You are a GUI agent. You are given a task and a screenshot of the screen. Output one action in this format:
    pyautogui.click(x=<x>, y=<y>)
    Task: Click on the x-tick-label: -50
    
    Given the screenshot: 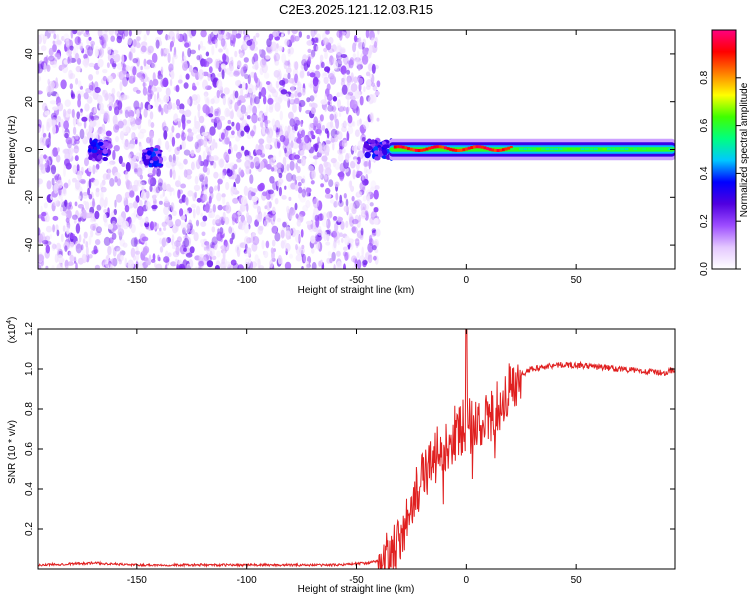 What is the action you would take?
    pyautogui.click(x=356, y=580)
    